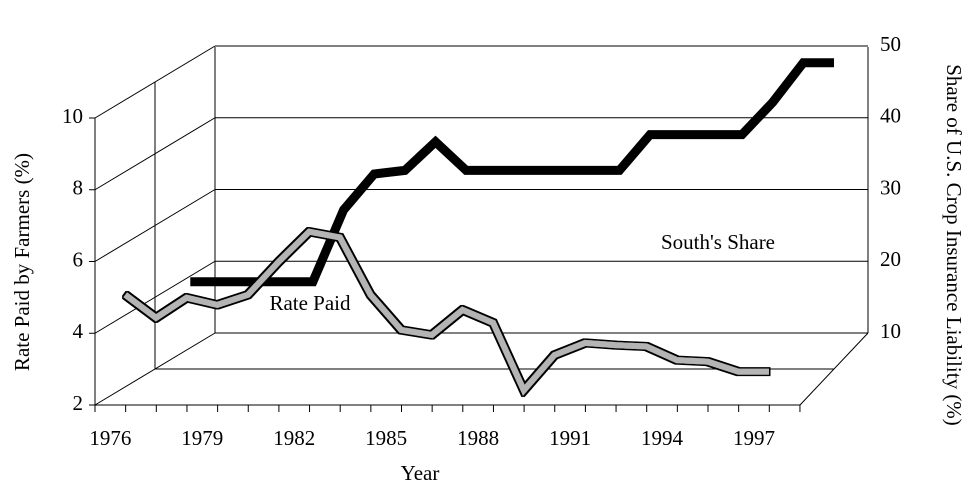 The image size is (976, 491). I want to click on y-axis-title: Rate Paid by Farmers (%), so click(22, 262).